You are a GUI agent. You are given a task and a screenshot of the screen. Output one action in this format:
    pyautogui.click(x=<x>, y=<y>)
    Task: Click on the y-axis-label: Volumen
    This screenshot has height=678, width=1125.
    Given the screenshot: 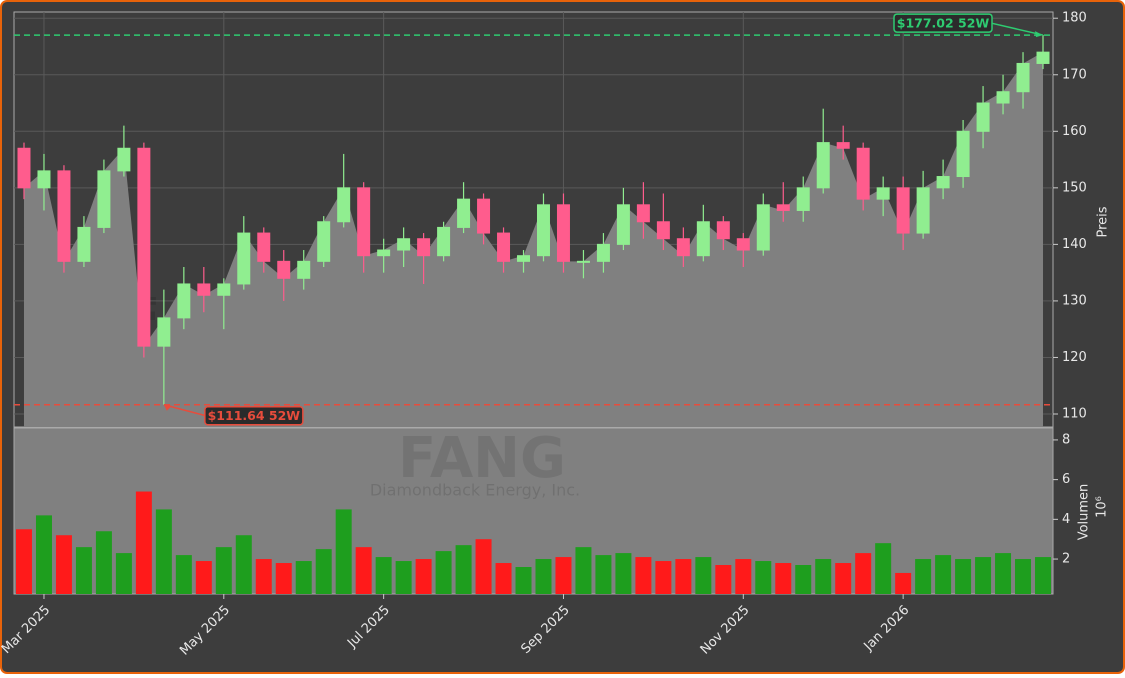 What is the action you would take?
    pyautogui.click(x=1084, y=512)
    